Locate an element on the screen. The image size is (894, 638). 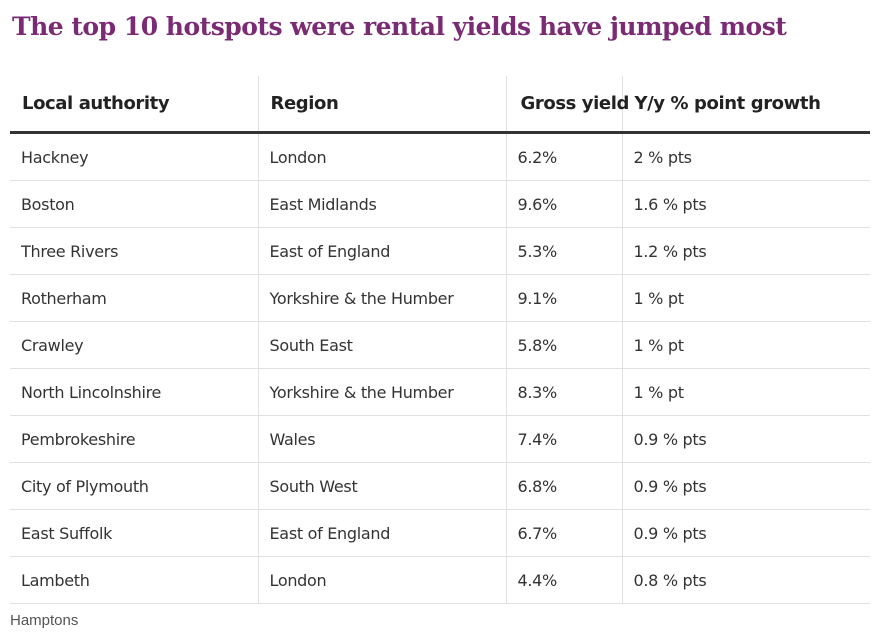
local-authority-cell: Lambeth is located at coordinates (134, 580).